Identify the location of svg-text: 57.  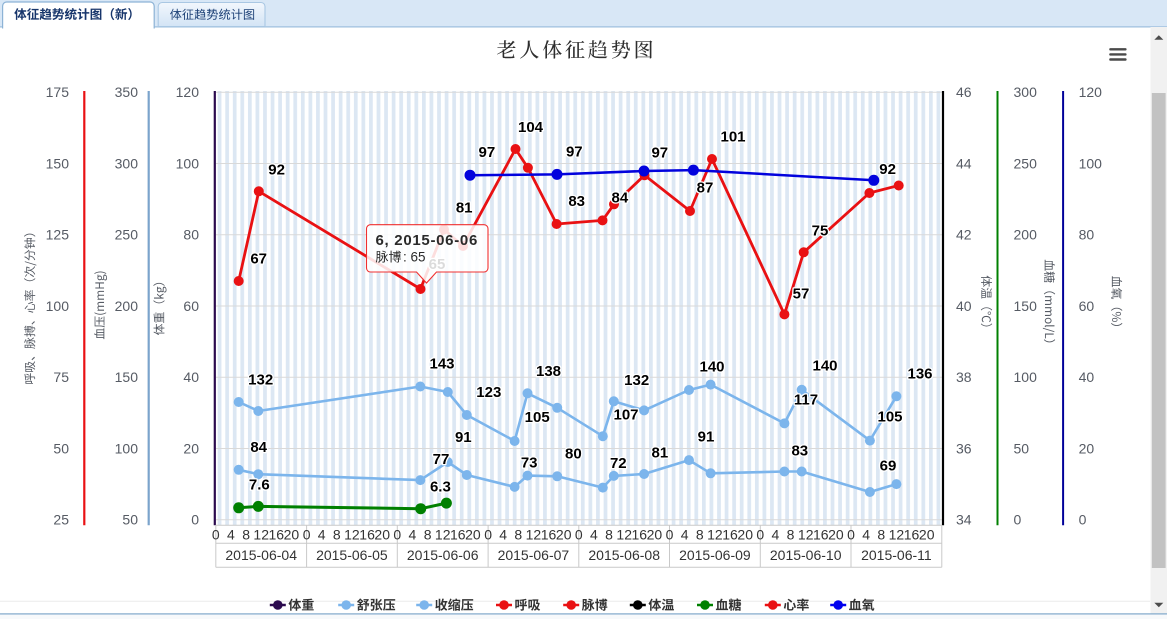
(801, 293).